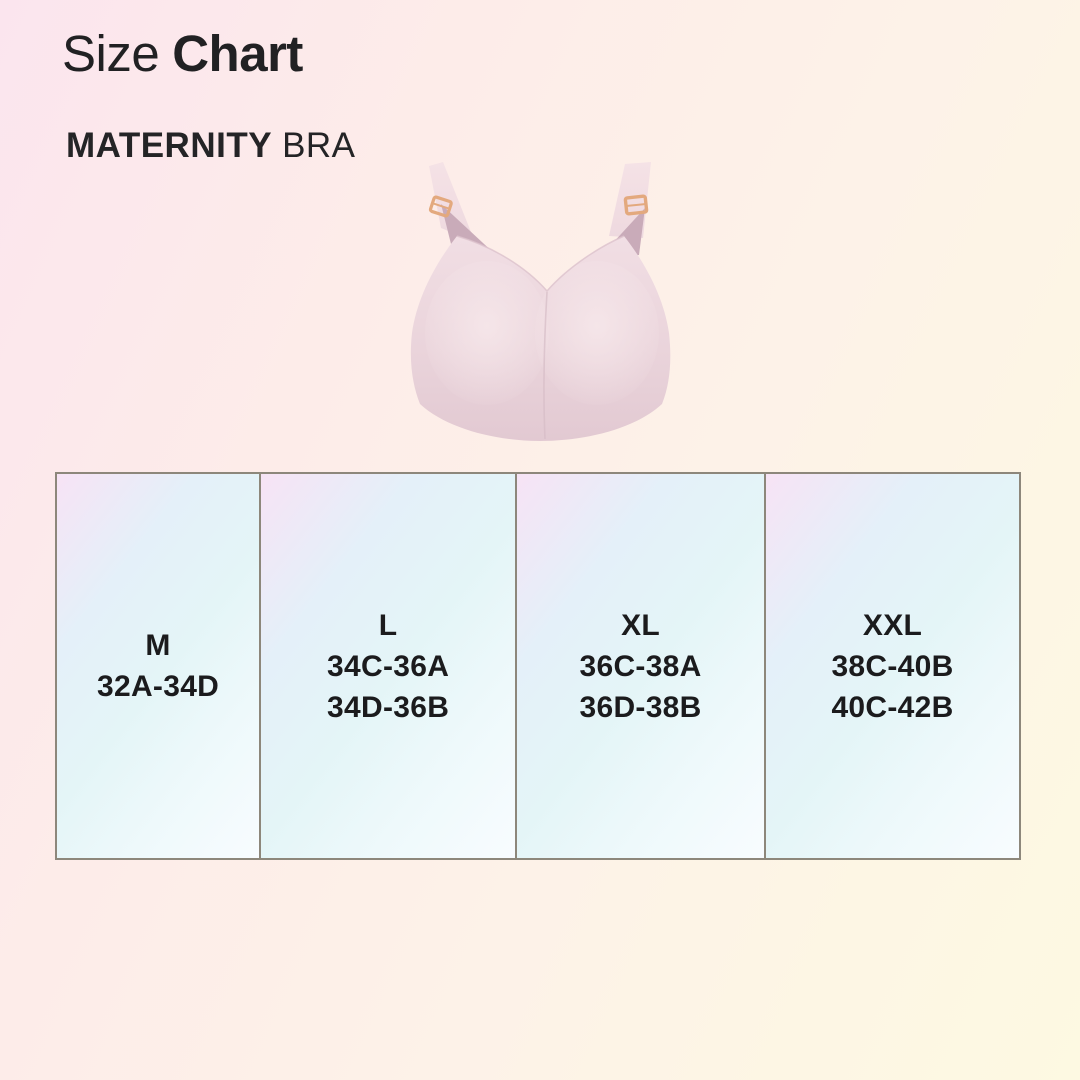 The width and height of the screenshot is (1080, 1080). I want to click on title-bold-part: Chart, so click(237, 53).